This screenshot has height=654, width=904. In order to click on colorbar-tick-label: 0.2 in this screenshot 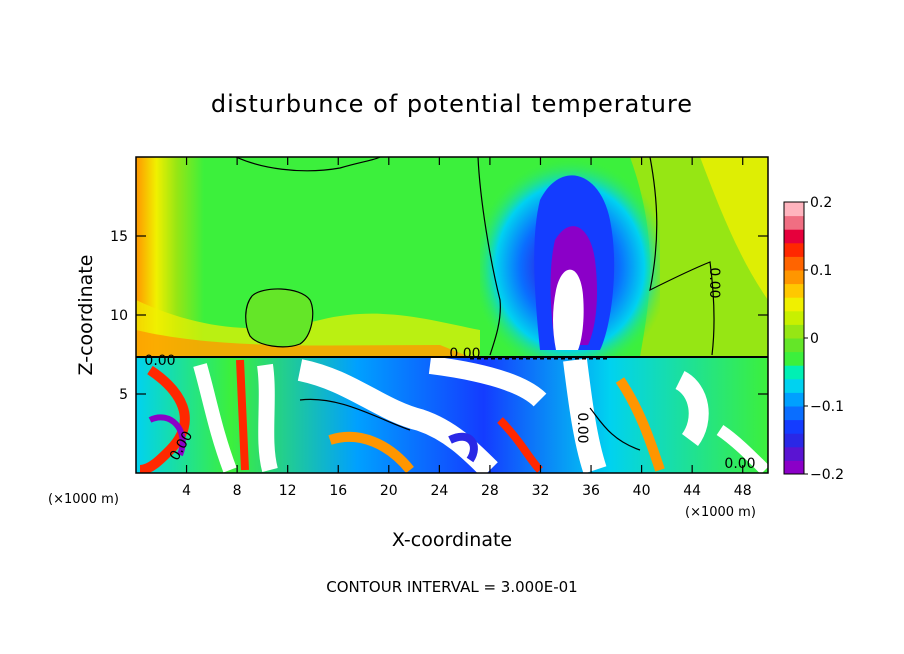, I will do `click(821, 203)`.